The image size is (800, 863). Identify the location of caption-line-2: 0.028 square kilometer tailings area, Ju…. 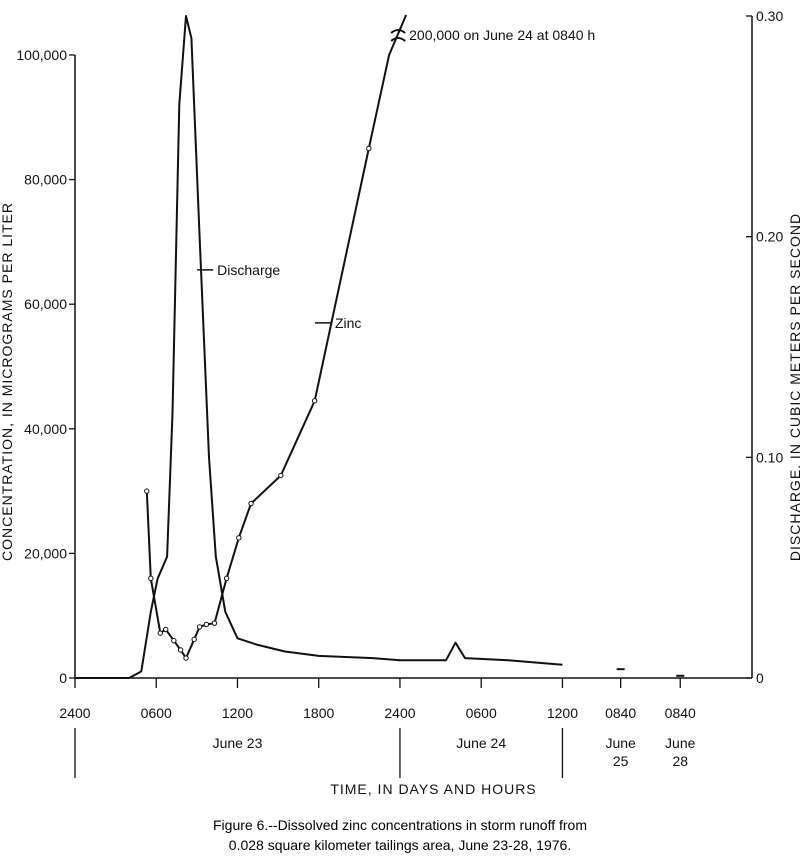
(400, 845).